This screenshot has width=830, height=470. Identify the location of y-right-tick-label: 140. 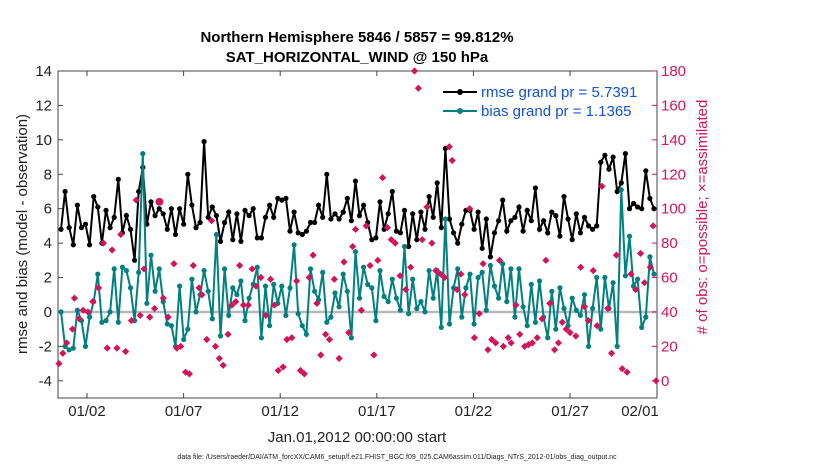
(673, 140).